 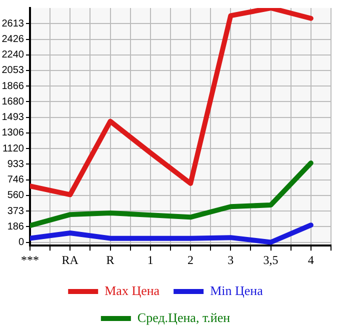 What do you see at coordinates (13, 55) in the screenshot?
I see `y-tick-label: 2240` at bounding box center [13, 55].